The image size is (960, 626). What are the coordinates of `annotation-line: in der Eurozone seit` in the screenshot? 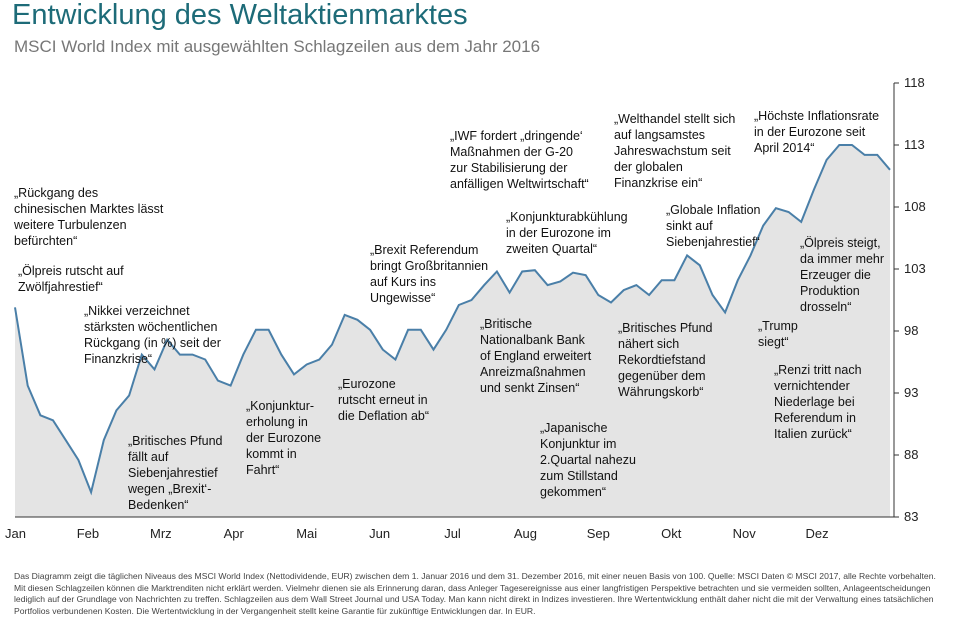 It's located at (810, 132).